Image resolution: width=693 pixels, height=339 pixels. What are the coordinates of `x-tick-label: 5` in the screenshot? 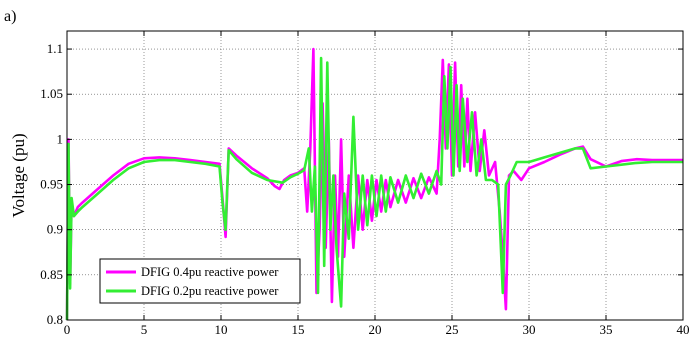 It's located at (144, 329).